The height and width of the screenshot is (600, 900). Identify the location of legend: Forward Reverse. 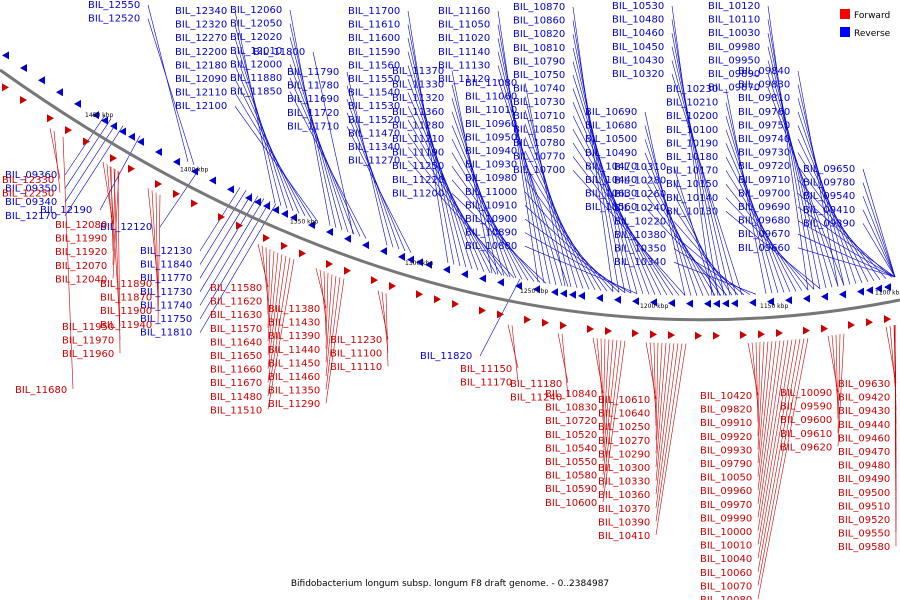
(865, 24).